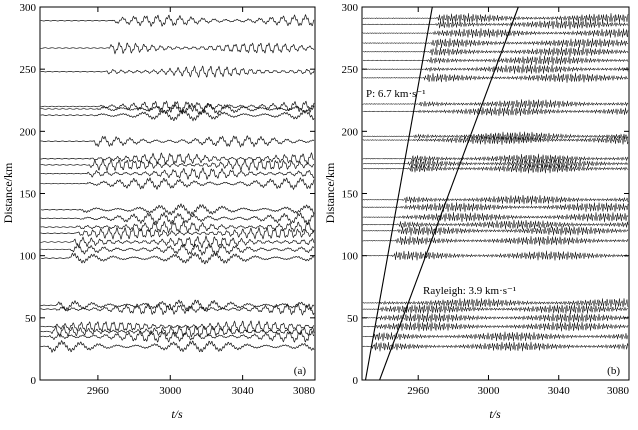  Describe the element at coordinates (613, 371) in the screenshot. I see `panel-b-label: (b)` at that location.